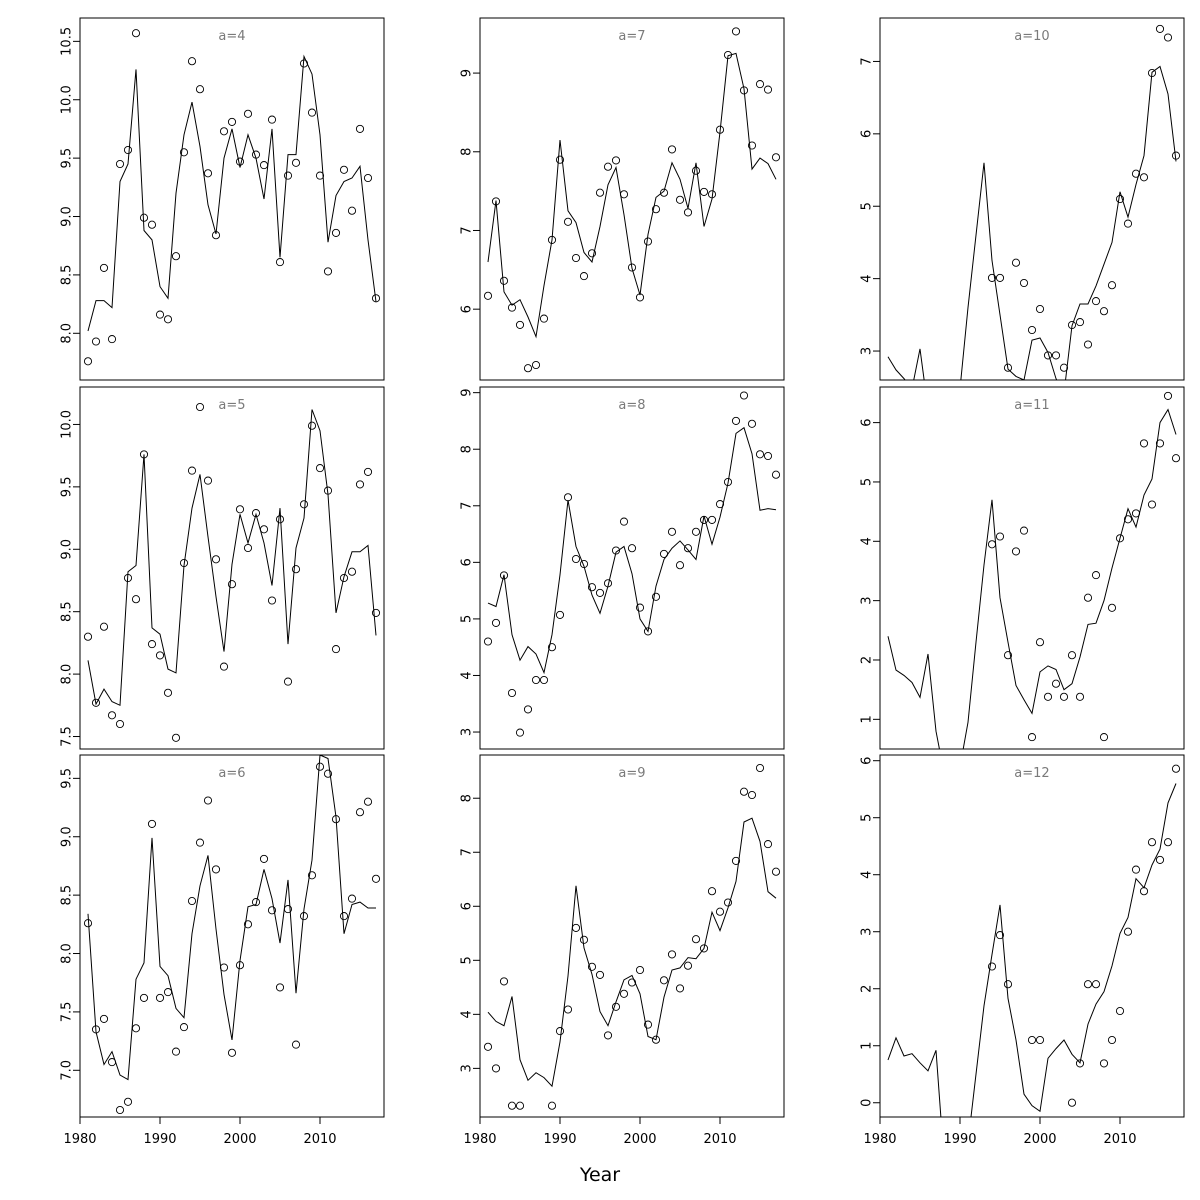 Image resolution: width=1200 pixels, height=1200 pixels. Describe the element at coordinates (959, 1139) in the screenshot. I see `x-tick-label: 1990` at that location.